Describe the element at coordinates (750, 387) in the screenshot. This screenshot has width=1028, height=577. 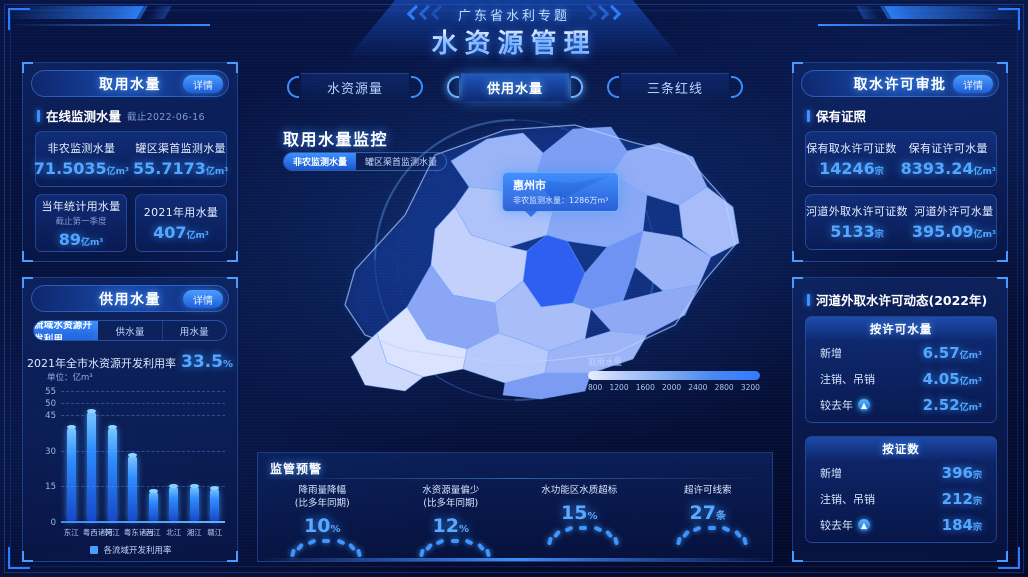
I see `legend-tick: 3200` at that location.